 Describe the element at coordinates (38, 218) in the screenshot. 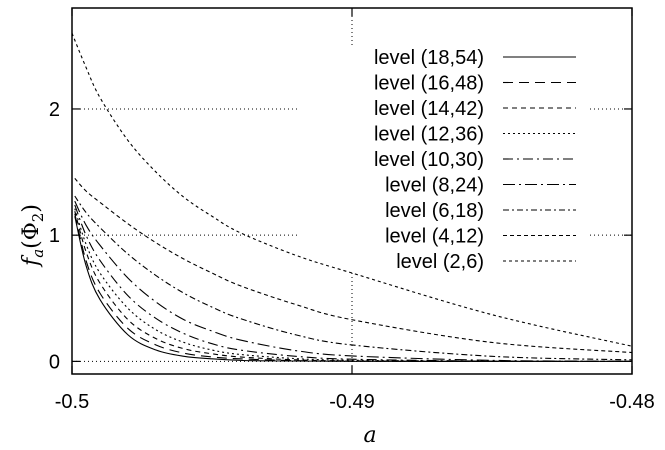

I see `y-axis-label-paren-sub: 2` at that location.